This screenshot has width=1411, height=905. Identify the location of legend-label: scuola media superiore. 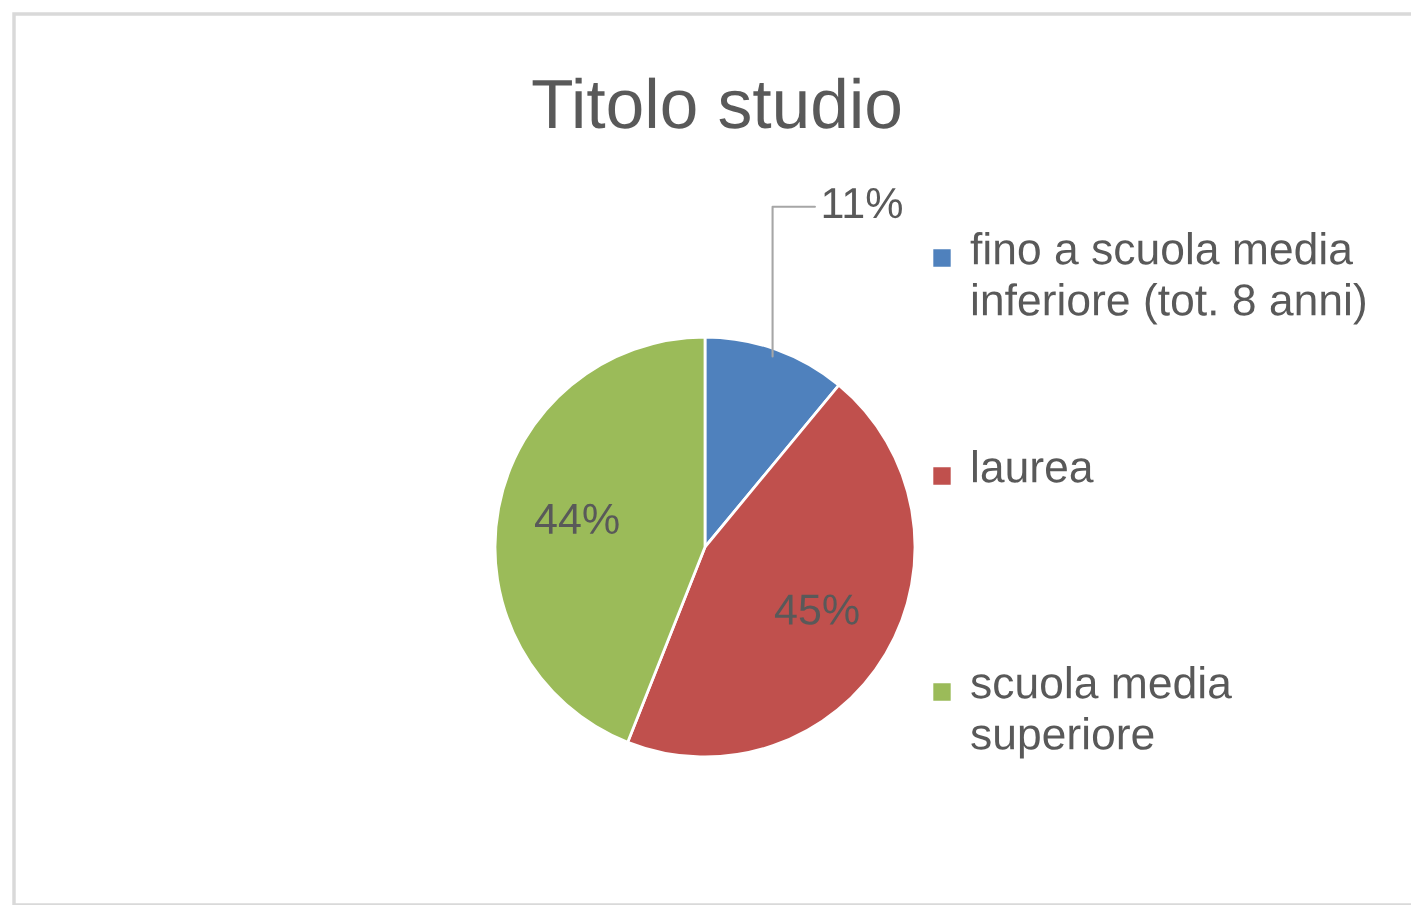
(1101, 712).